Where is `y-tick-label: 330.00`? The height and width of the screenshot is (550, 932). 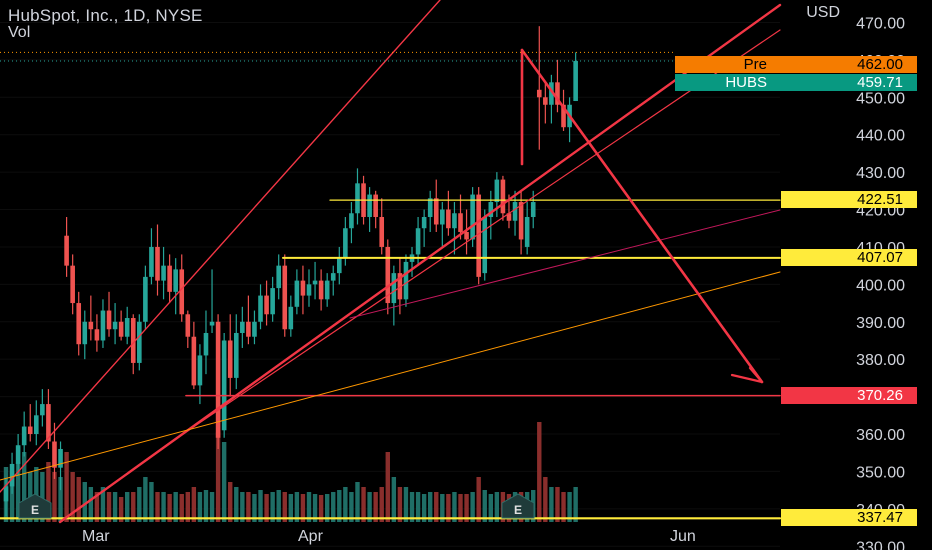
y-tick-label: 330.00 is located at coordinates (880, 544).